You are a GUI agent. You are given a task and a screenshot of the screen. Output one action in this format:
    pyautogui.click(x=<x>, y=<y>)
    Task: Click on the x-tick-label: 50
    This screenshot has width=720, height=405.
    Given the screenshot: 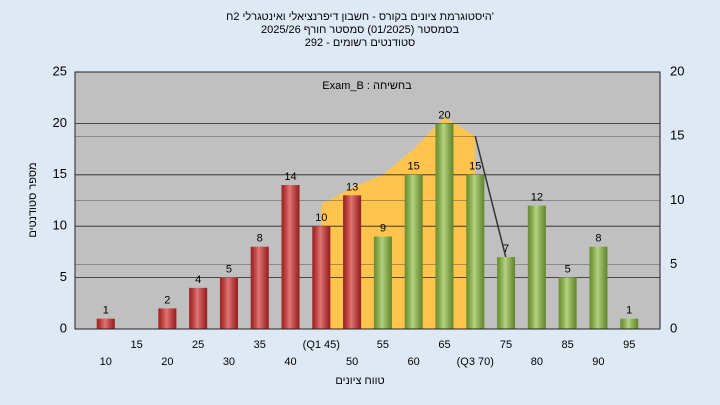 What is the action you would take?
    pyautogui.click(x=352, y=362)
    